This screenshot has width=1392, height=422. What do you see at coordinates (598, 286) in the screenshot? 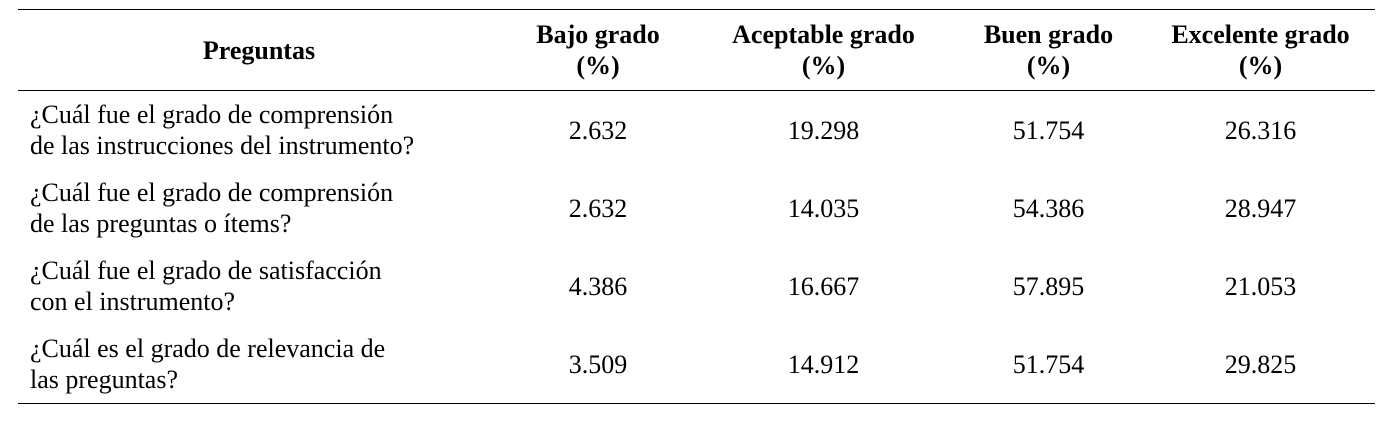
I see `value-cell-bajo: 4.386` at bounding box center [598, 286].